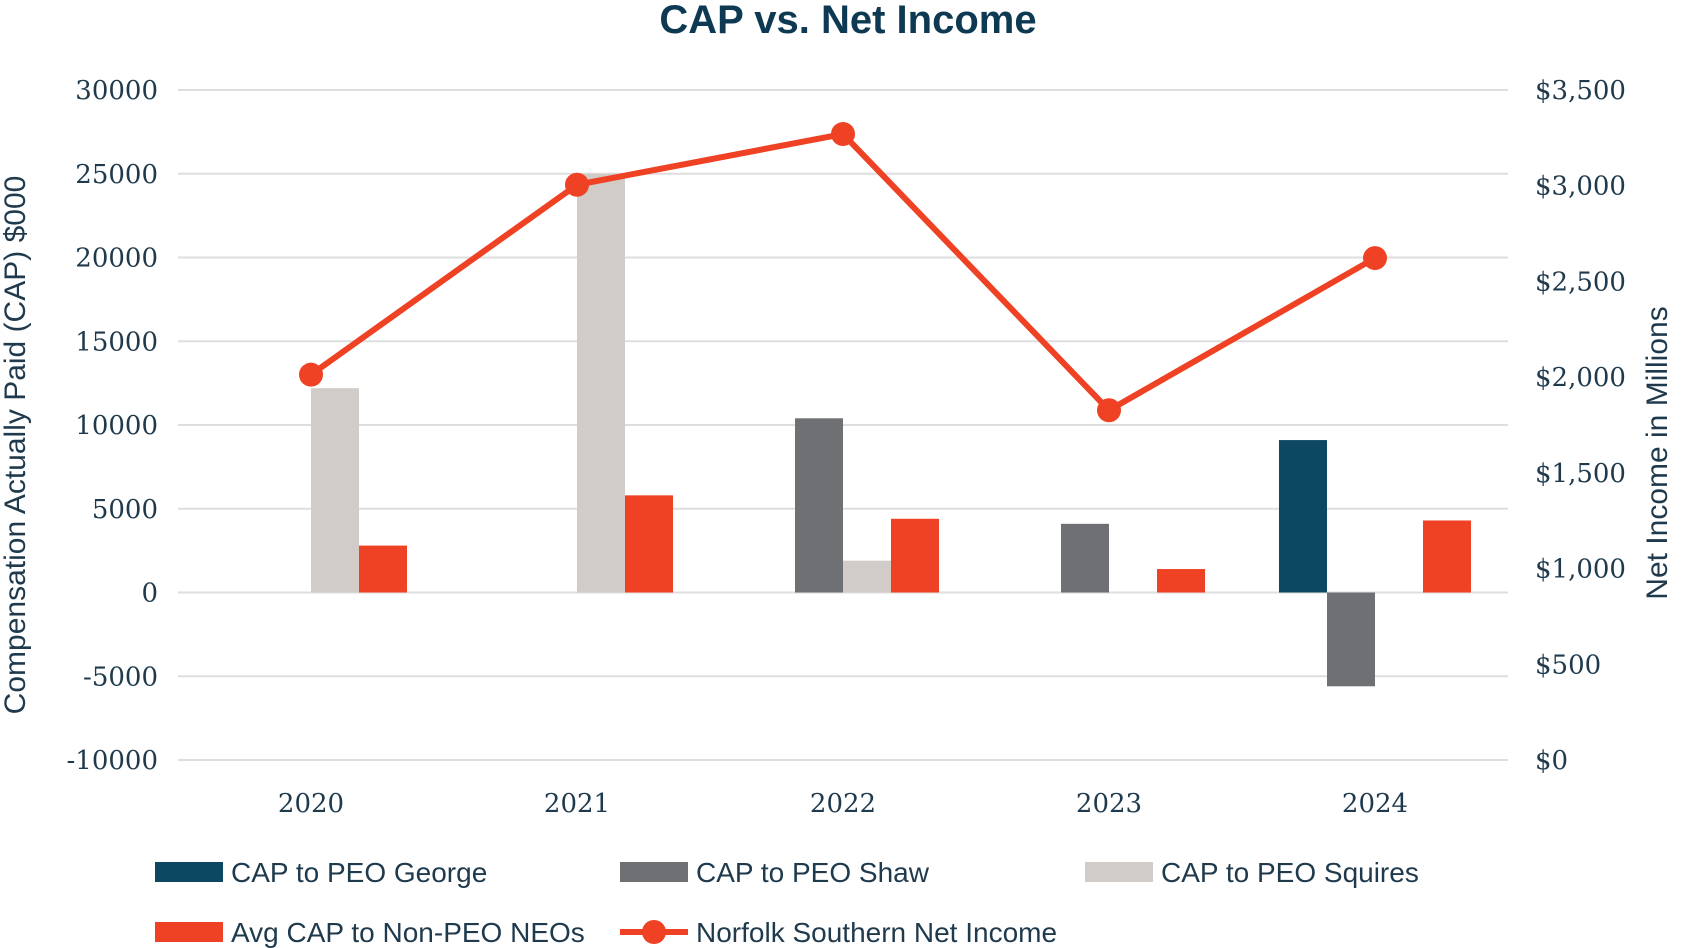 The height and width of the screenshot is (948, 1681). Describe the element at coordinates (819, 505) in the screenshot. I see `bar-cap-to-peo-shaw-2022` at that location.